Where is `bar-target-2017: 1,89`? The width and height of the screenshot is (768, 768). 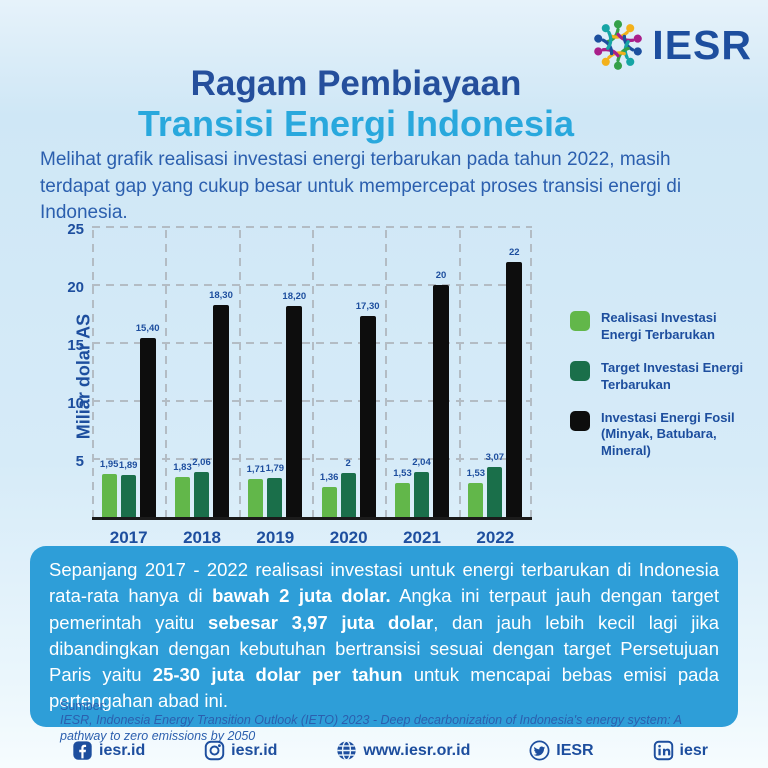 bar-target-2017: 1,89 is located at coordinates (128, 488).